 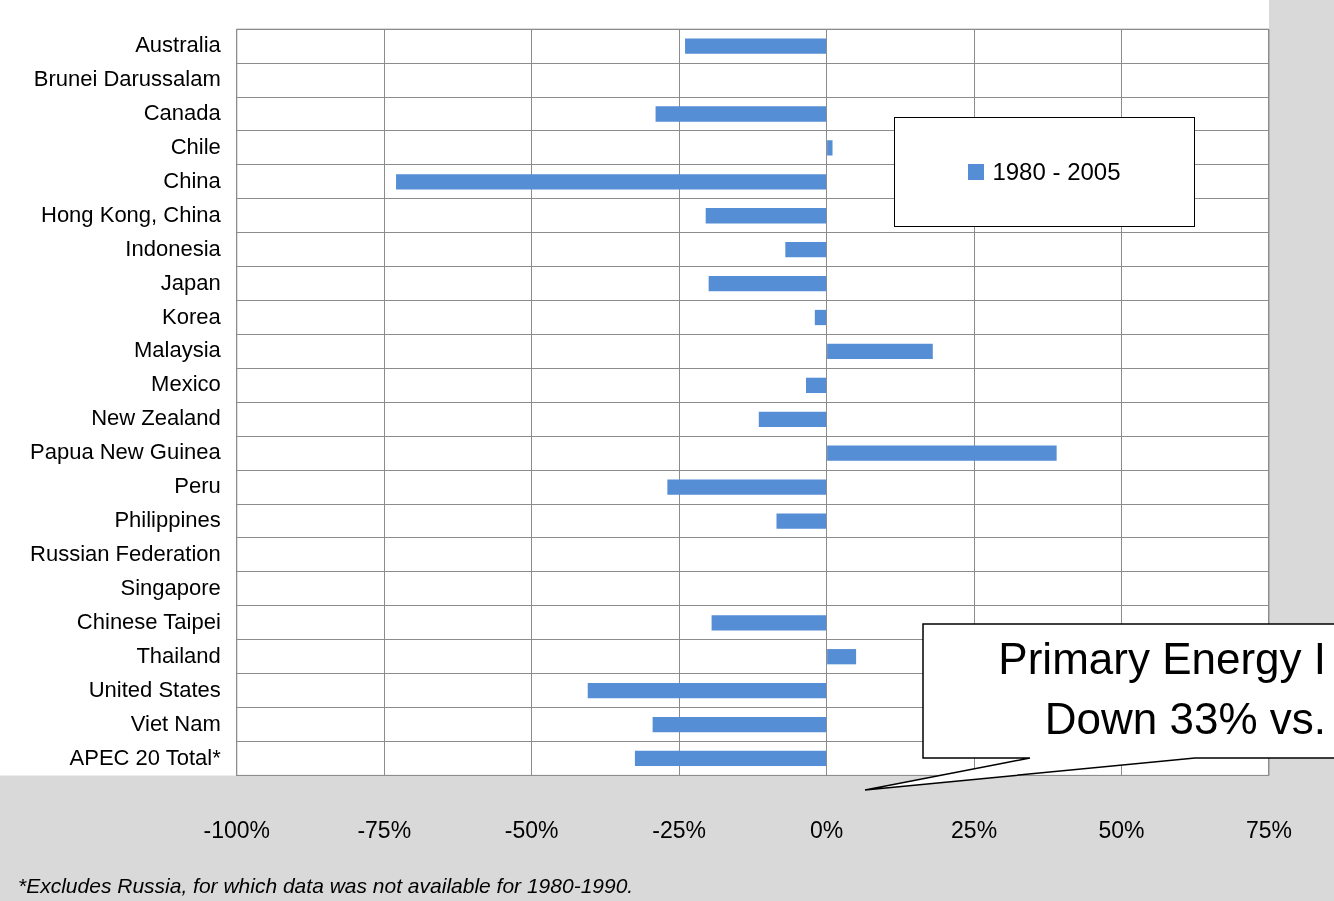 I want to click on x-tick-label: -50%, so click(x=531, y=829).